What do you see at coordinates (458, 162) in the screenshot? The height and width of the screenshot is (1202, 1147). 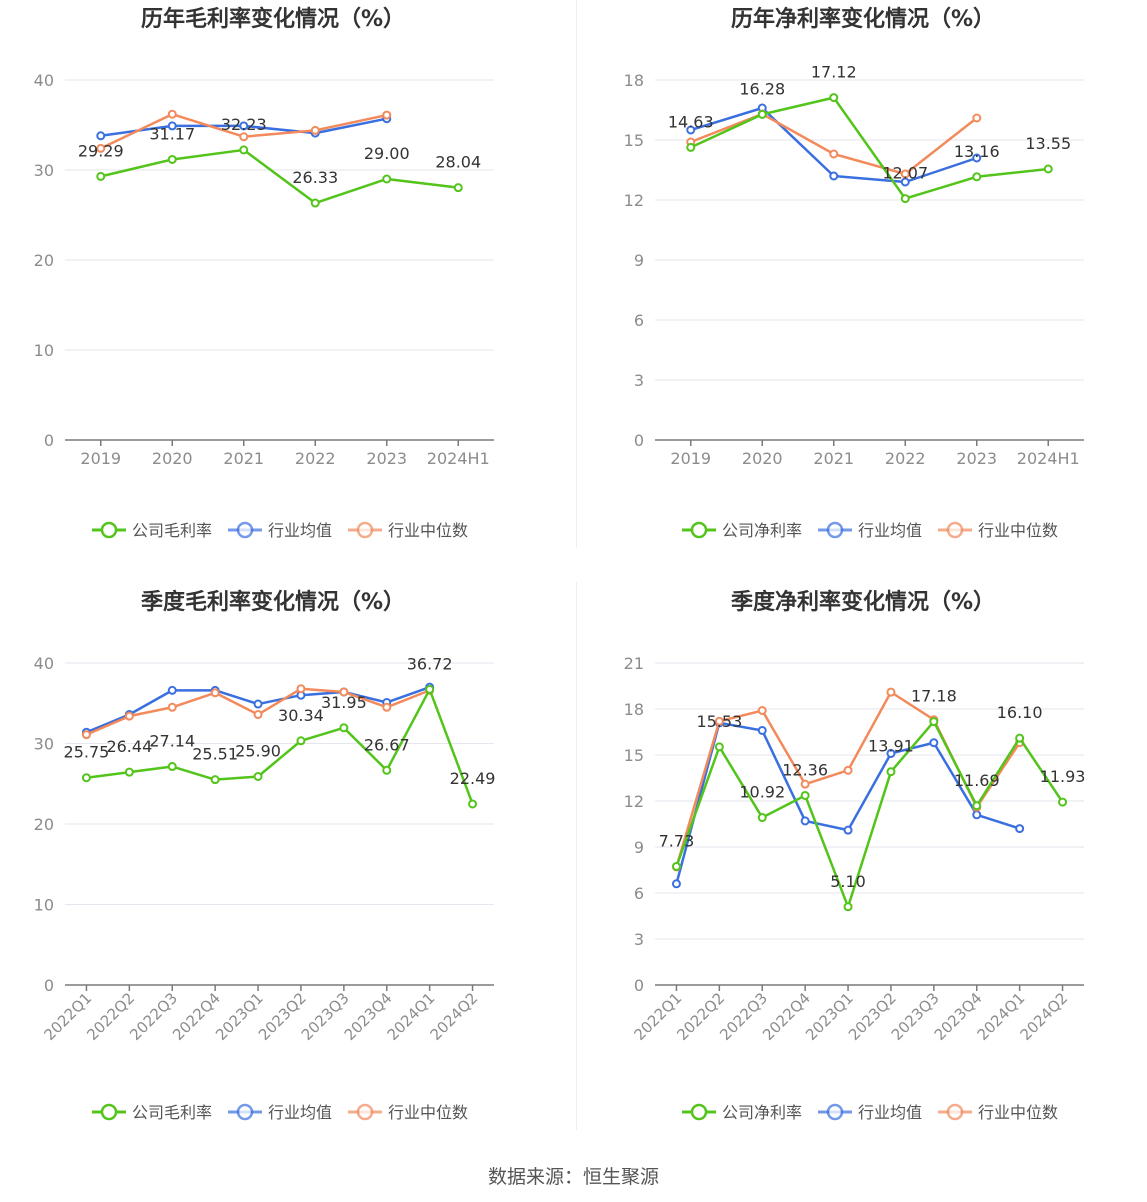 I see `data-label: 28.04` at bounding box center [458, 162].